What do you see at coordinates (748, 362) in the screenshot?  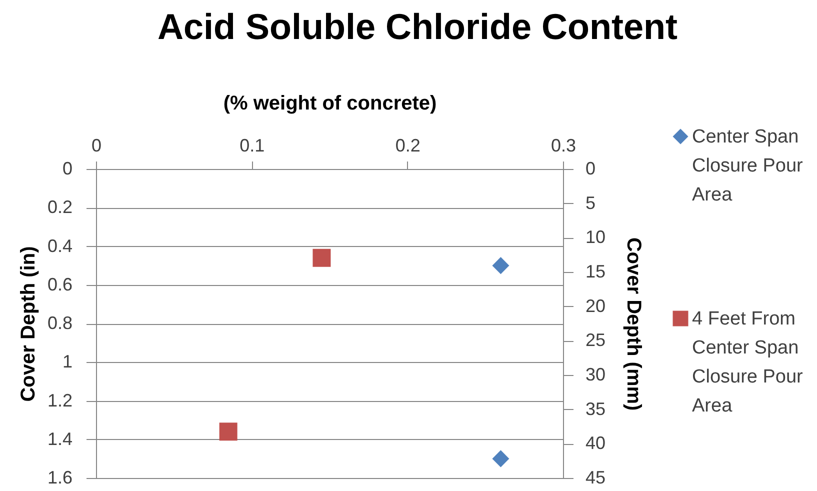 I see `legend-label: 4 Feet From Center Span Closure Pour Area` at bounding box center [748, 362].